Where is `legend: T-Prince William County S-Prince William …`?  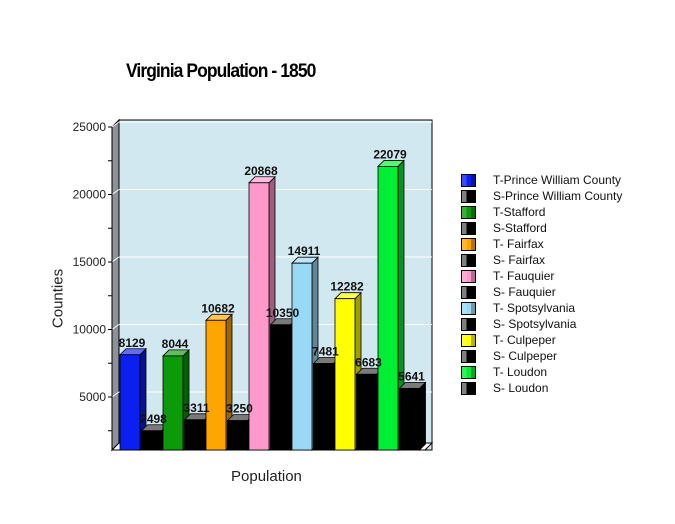
legend: T-Prince William County S-Prince William … is located at coordinates (541, 284).